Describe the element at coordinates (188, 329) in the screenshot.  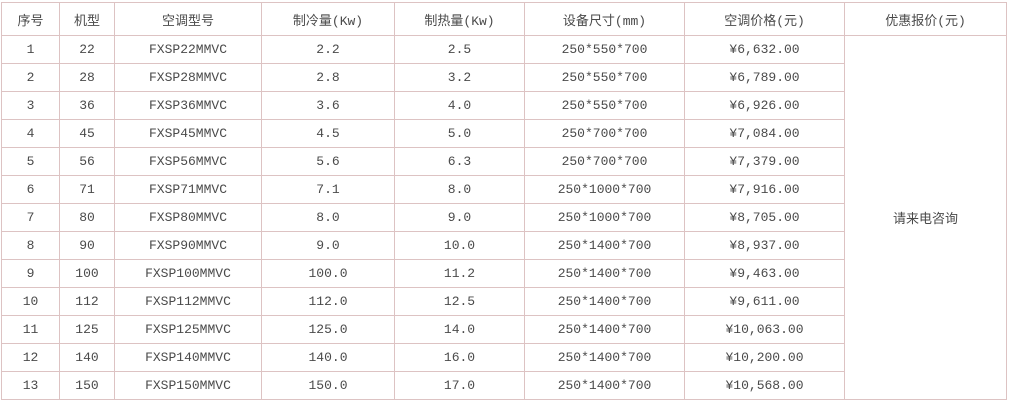
I see `cell-ac-model: FXSP125MMVC` at that location.